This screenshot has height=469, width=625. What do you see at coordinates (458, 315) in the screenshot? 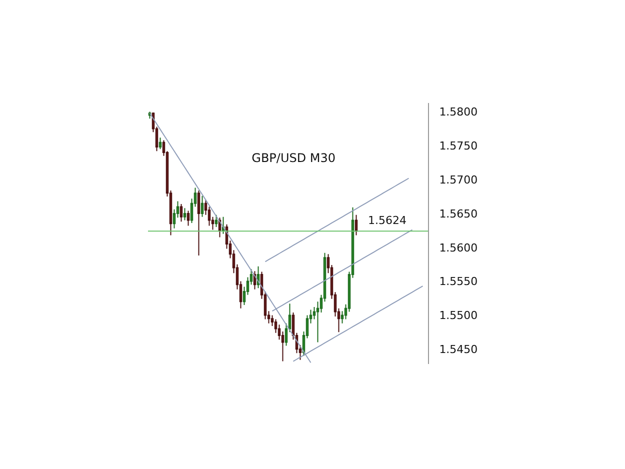
I see `y-tick-label: 1.5500` at bounding box center [458, 315].